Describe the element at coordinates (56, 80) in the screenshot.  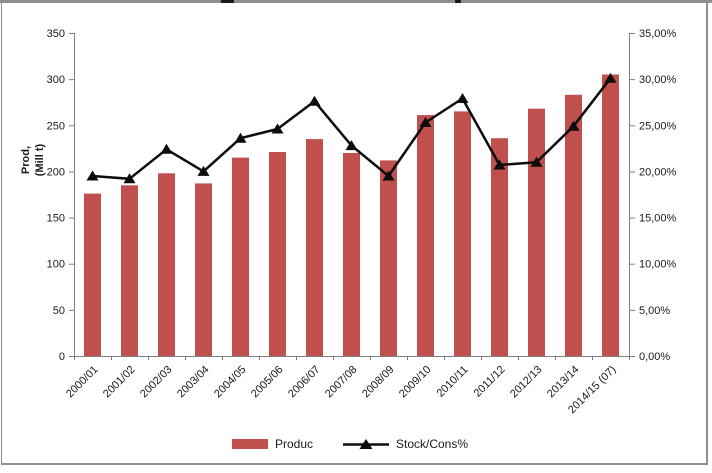
I see `left-axis-tick-label: 300` at that location.